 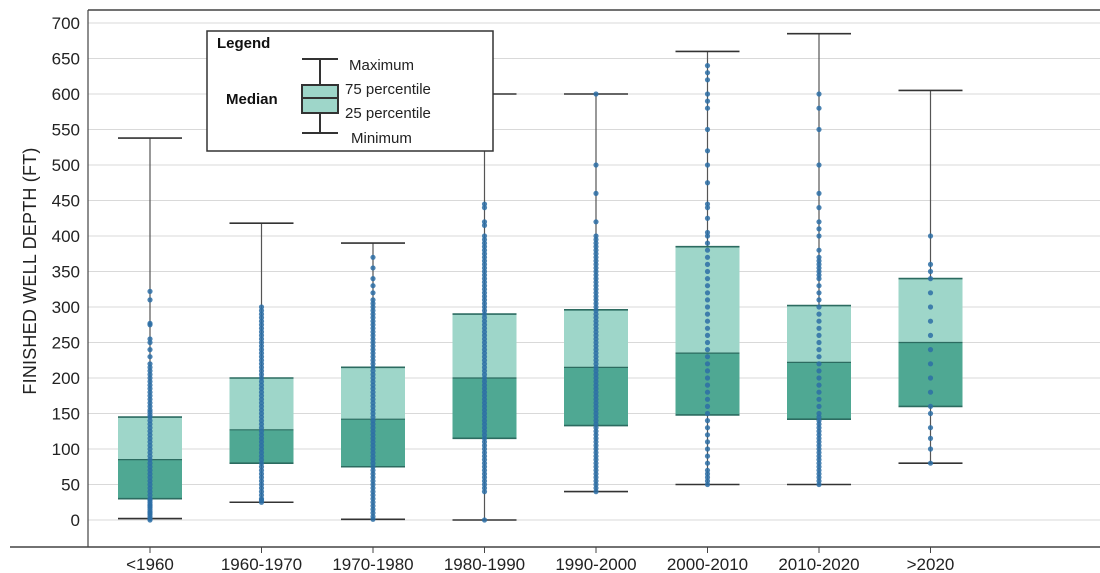 I want to click on y-tick-label-200: 200, so click(x=66, y=378).